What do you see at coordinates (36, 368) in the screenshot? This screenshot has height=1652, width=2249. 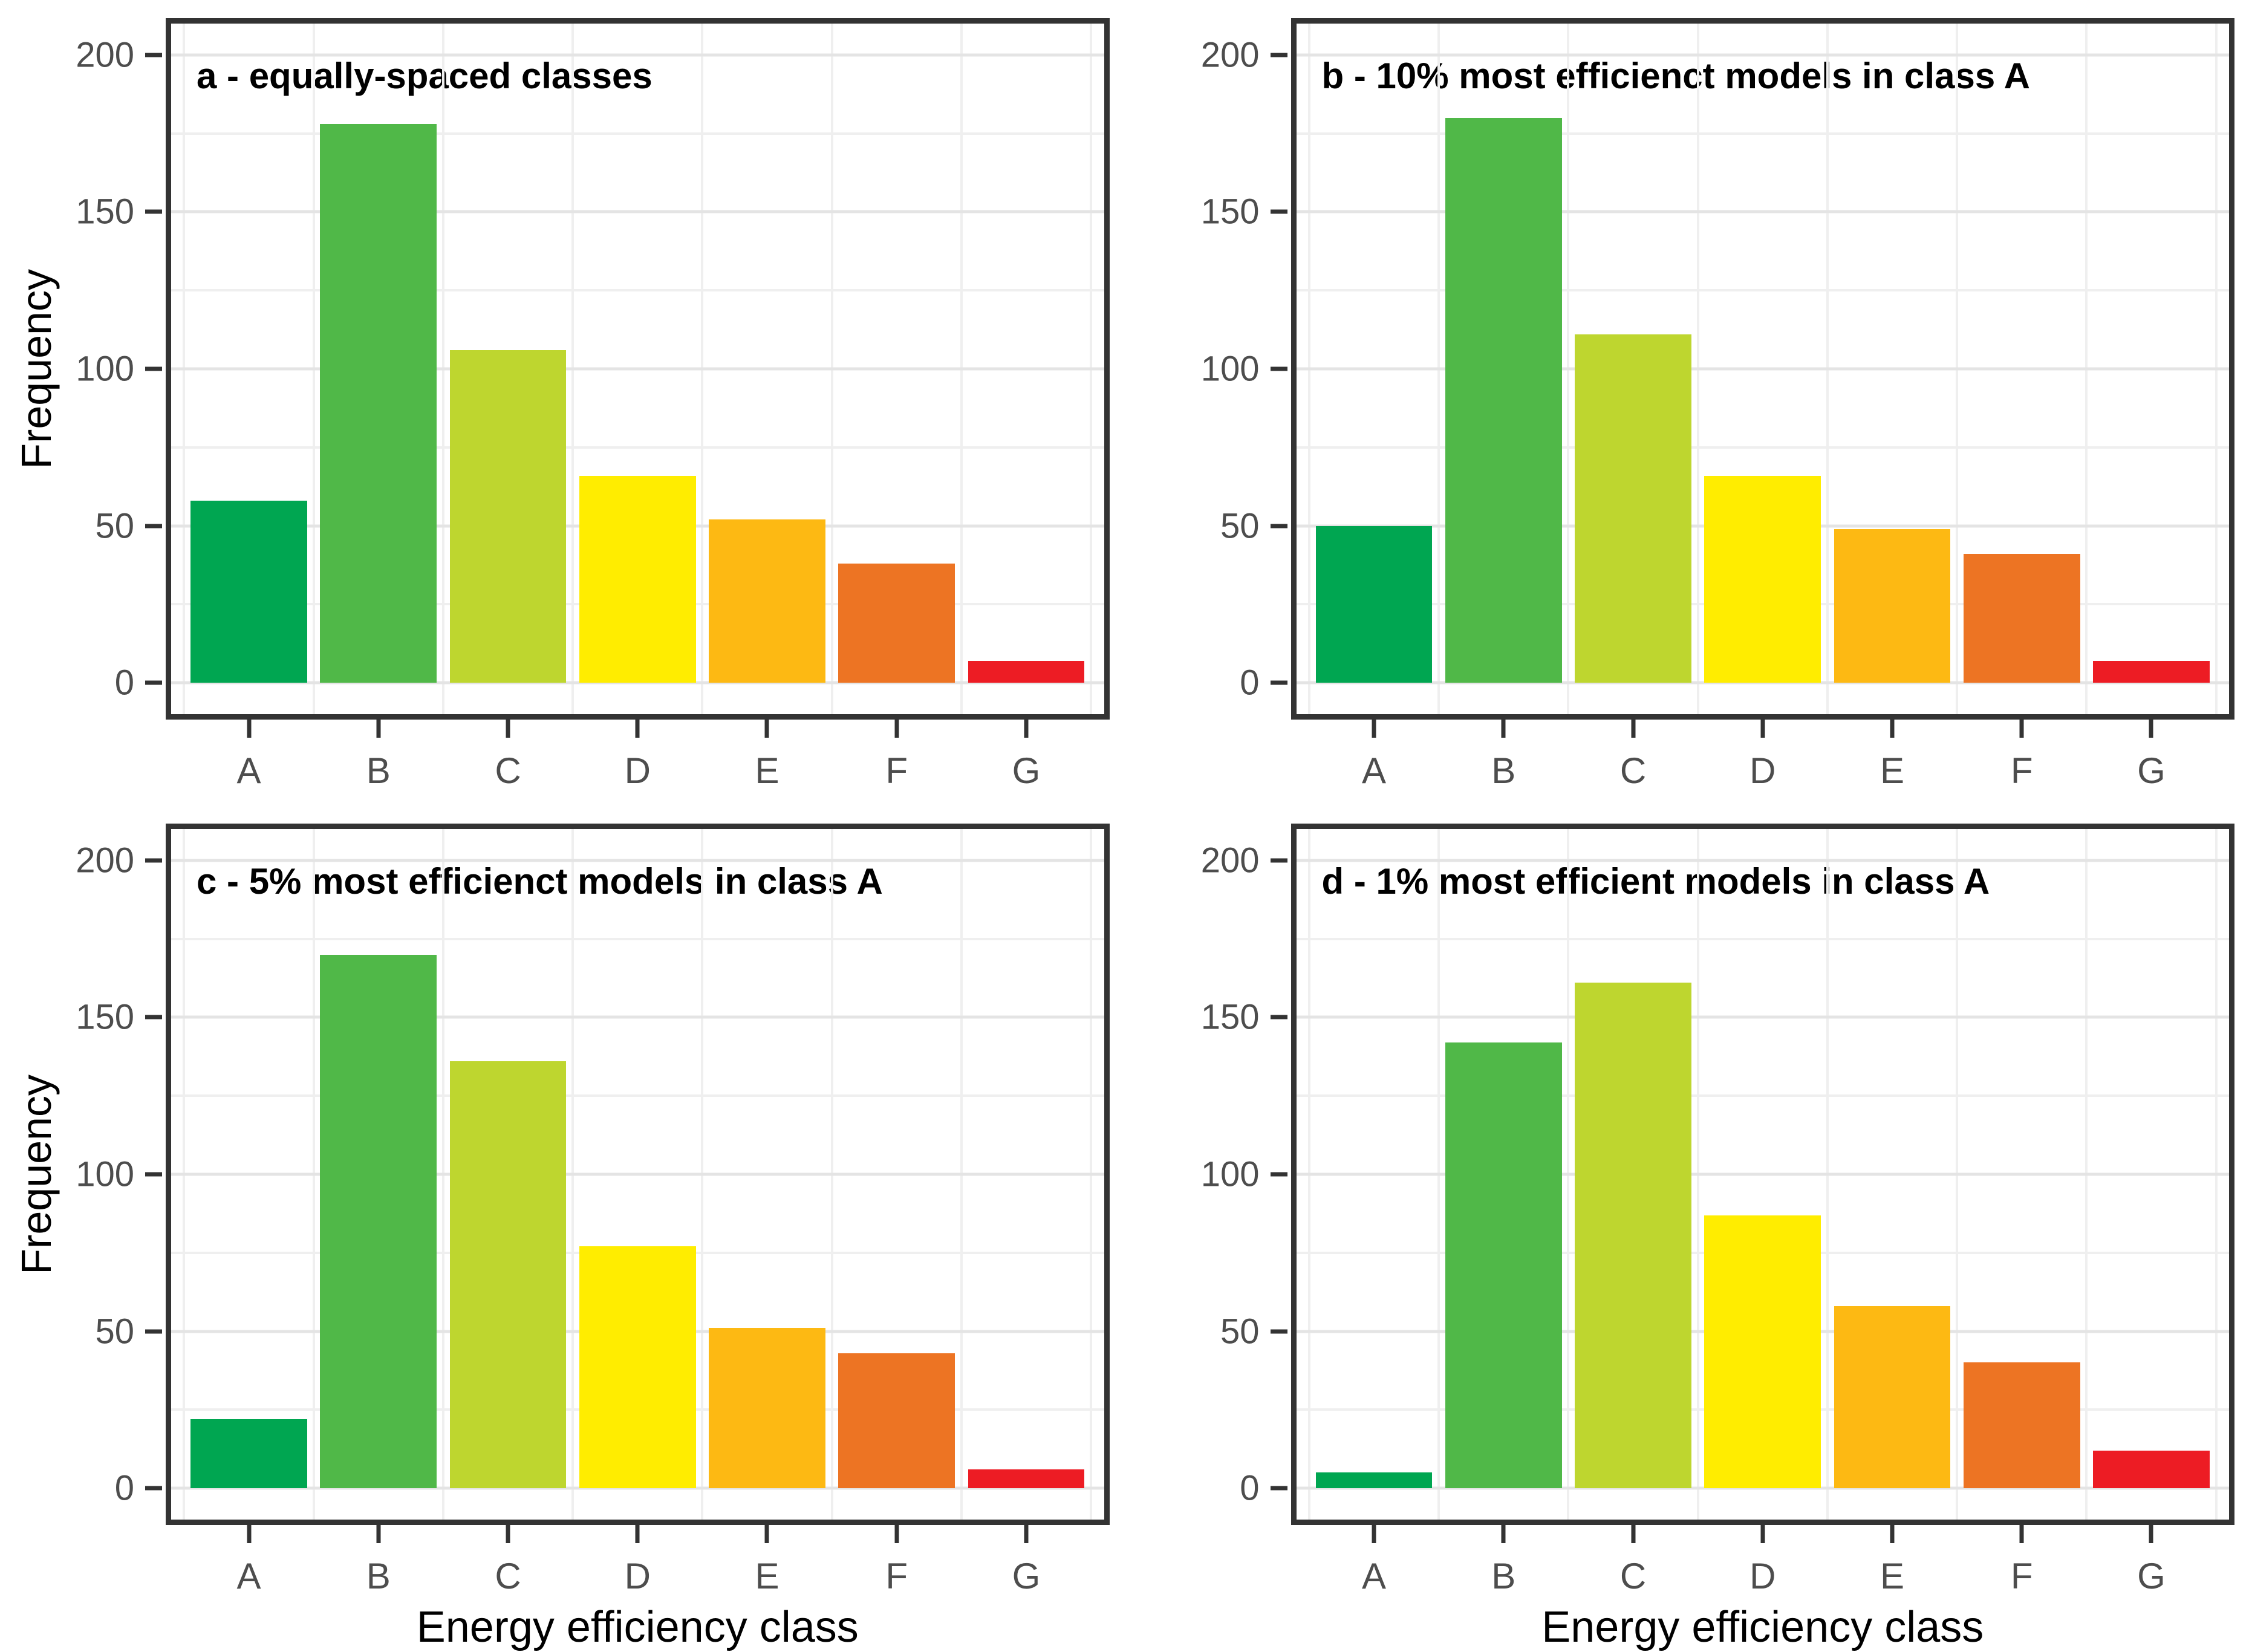 I see `y-axis-title: Frequency` at bounding box center [36, 368].